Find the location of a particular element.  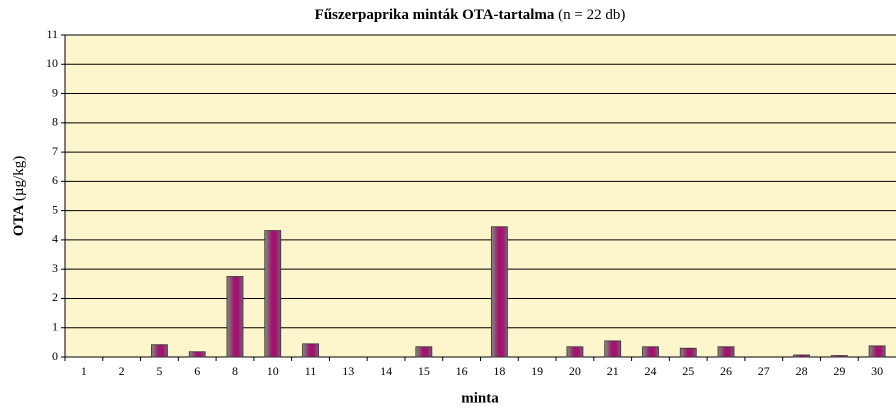

x-tick-label: 30 is located at coordinates (877, 371).